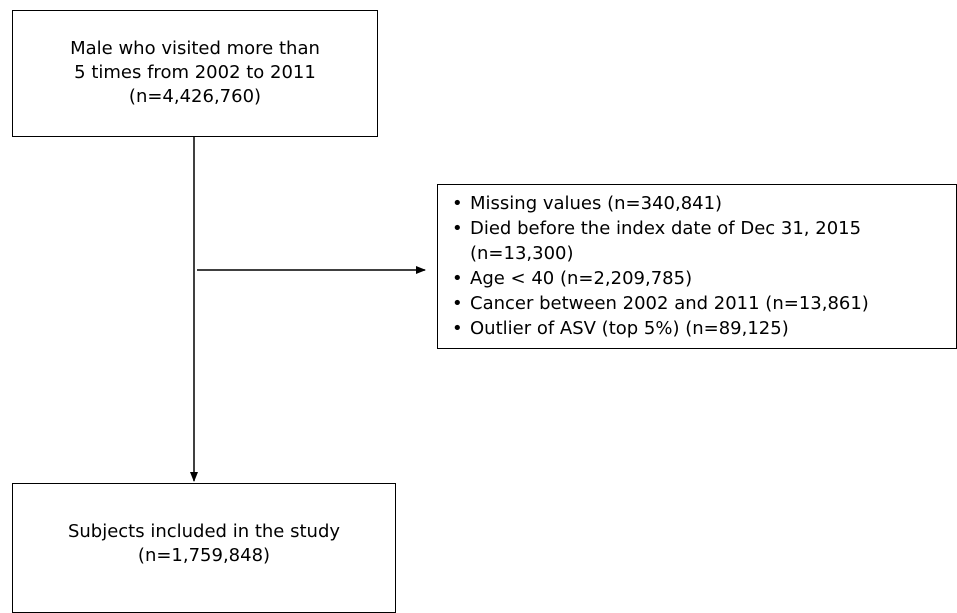 Image resolution: width=957 pixels, height=613 pixels. I want to click on initial-population-line-1: Male who visited more than, so click(195, 48).